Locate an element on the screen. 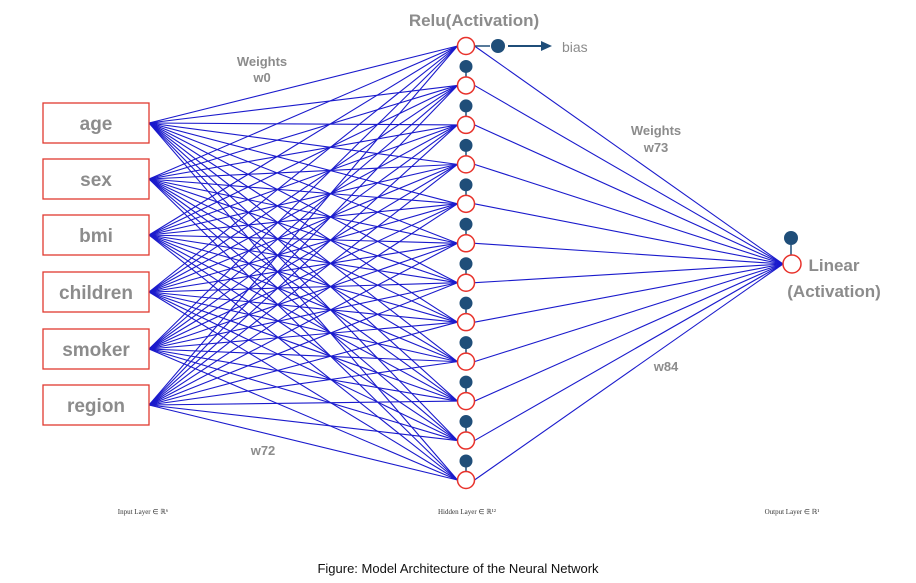 The image size is (916, 583). input-label-region: region is located at coordinates (96, 406).